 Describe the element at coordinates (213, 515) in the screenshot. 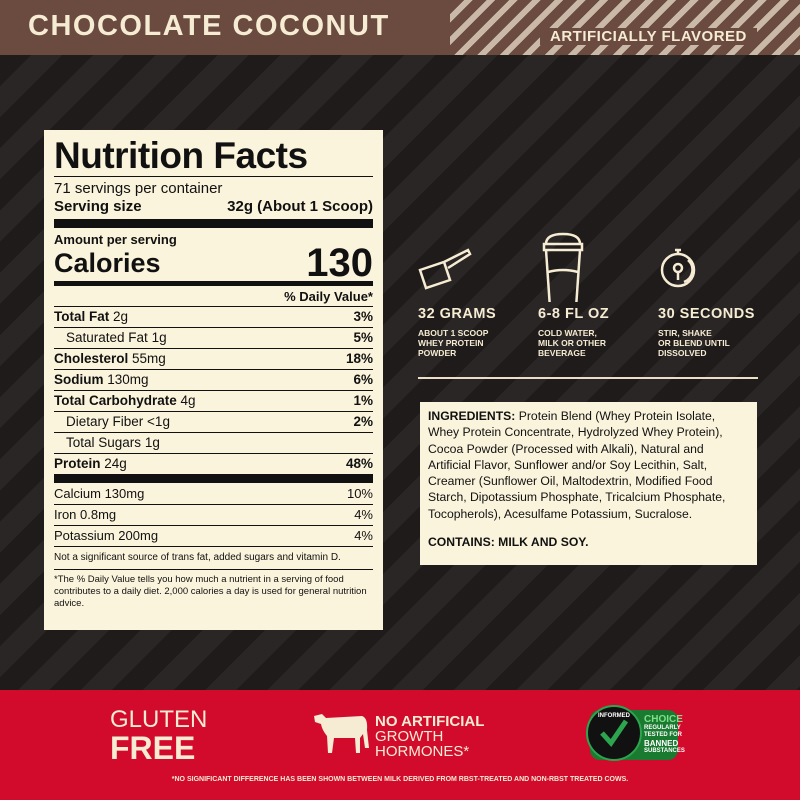

I see `vitamin-row: Iron 0.8mg 4%` at that location.